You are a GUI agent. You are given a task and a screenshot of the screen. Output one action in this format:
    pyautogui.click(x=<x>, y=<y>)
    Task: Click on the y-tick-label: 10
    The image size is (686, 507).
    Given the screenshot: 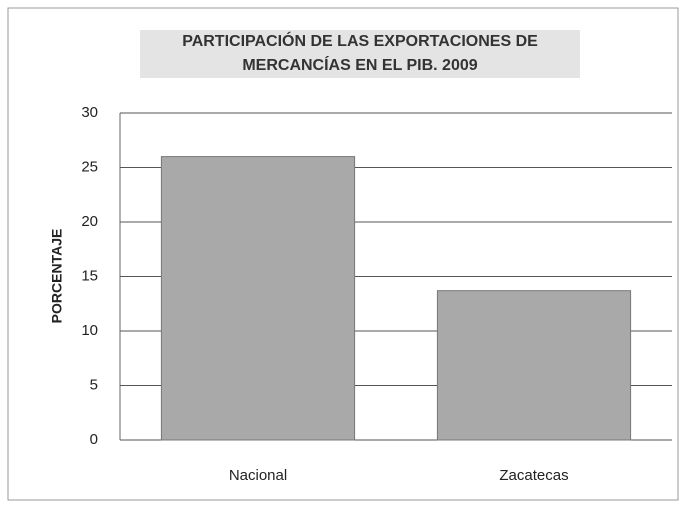 What is the action you would take?
    pyautogui.click(x=89, y=330)
    